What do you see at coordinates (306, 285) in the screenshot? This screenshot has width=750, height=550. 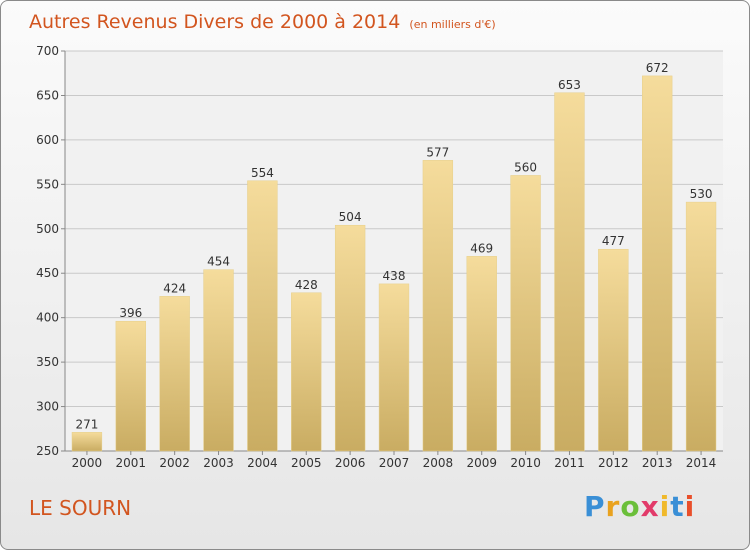 I see `data-label: 428` at bounding box center [306, 285].